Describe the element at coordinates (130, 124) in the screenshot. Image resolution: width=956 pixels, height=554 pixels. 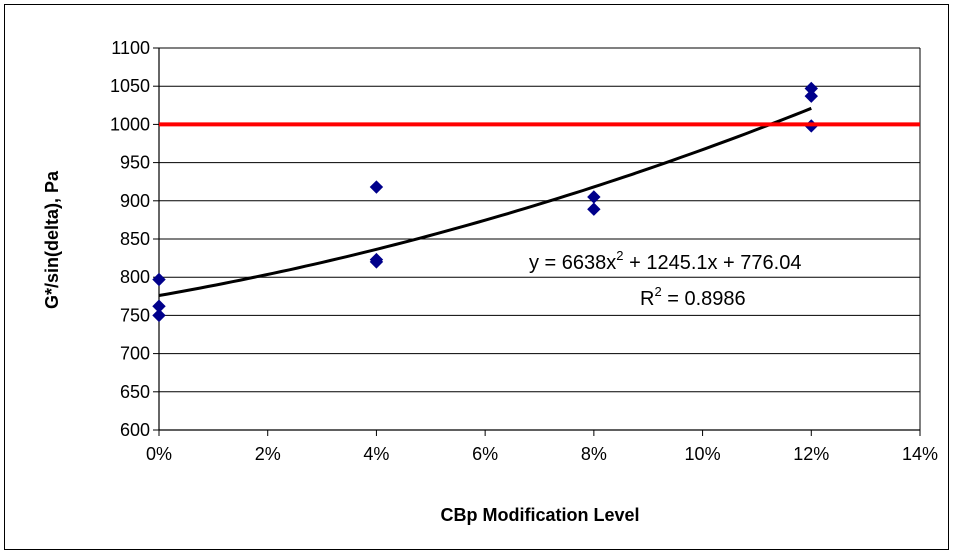
I see `y-tick-label: 1000` at that location.